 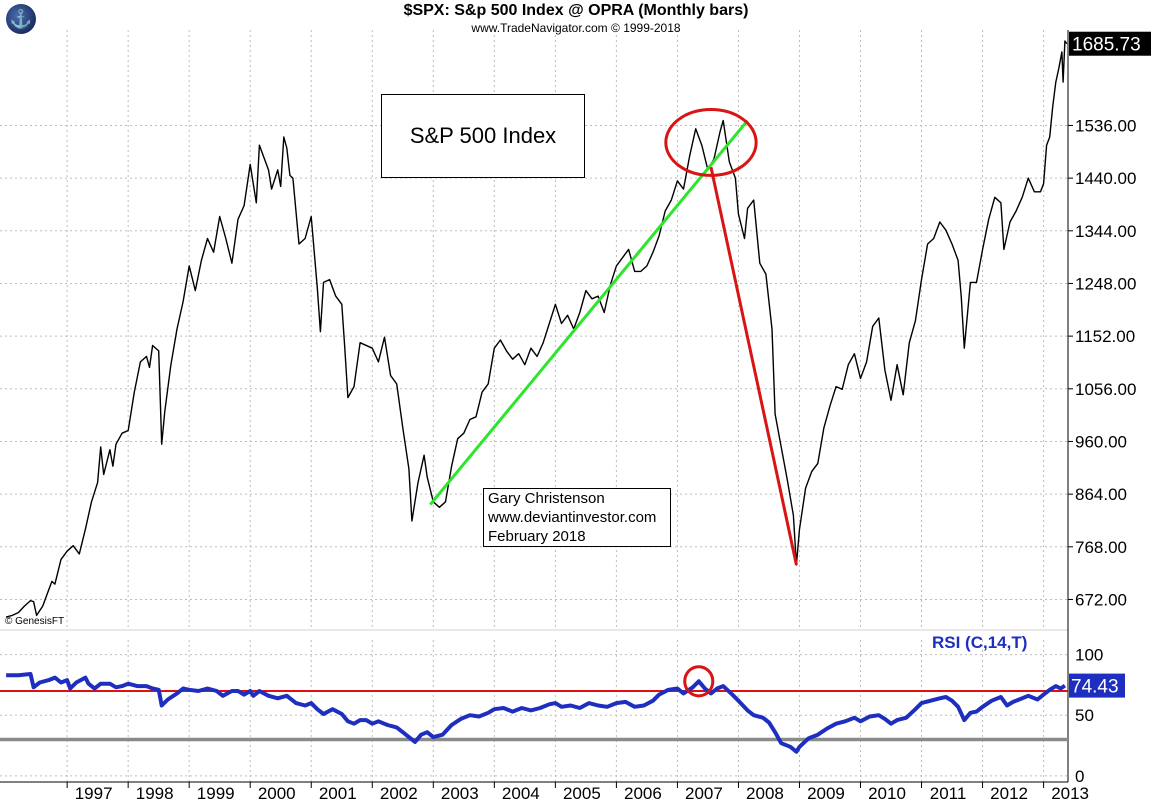 What do you see at coordinates (1070, 793) in the screenshot?
I see `year-tick-label: 2013` at bounding box center [1070, 793].